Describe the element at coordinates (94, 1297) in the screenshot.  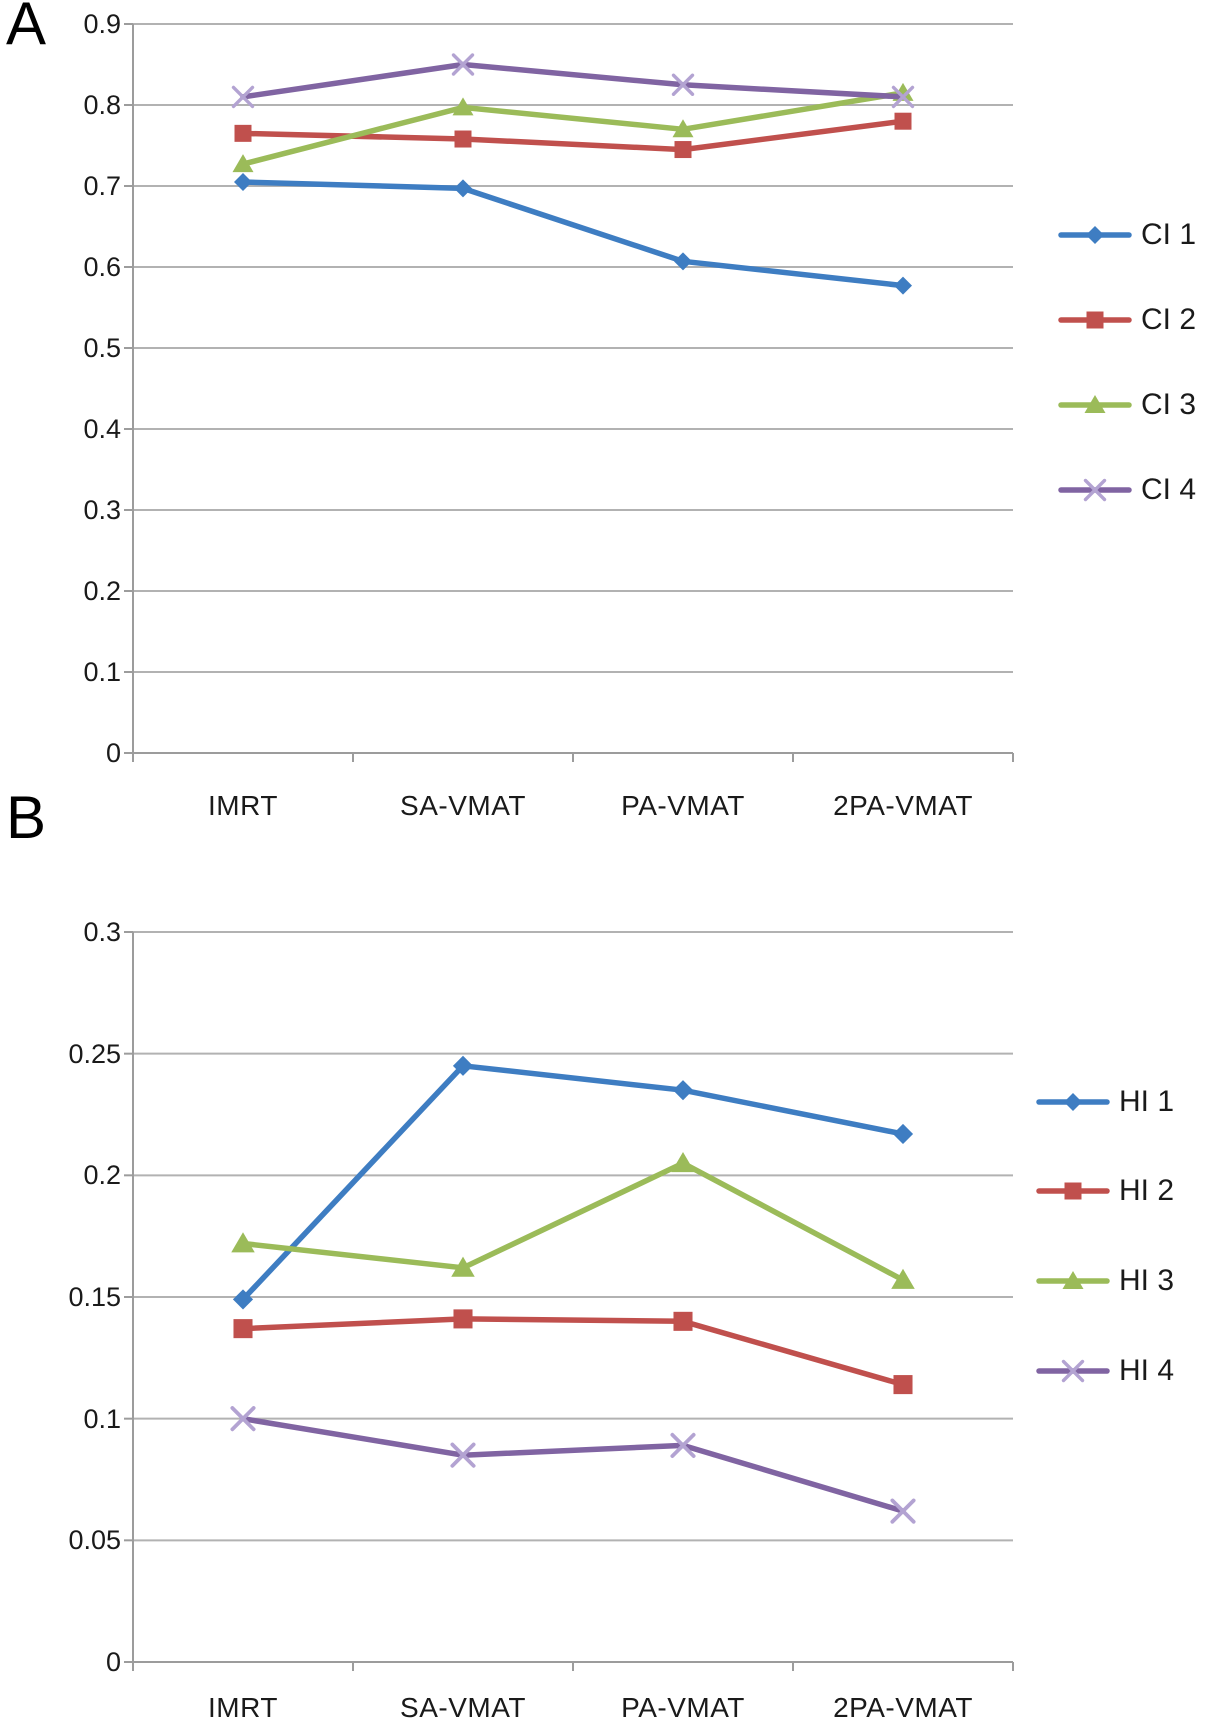
I see `y-tick-label: 0.15` at that location.